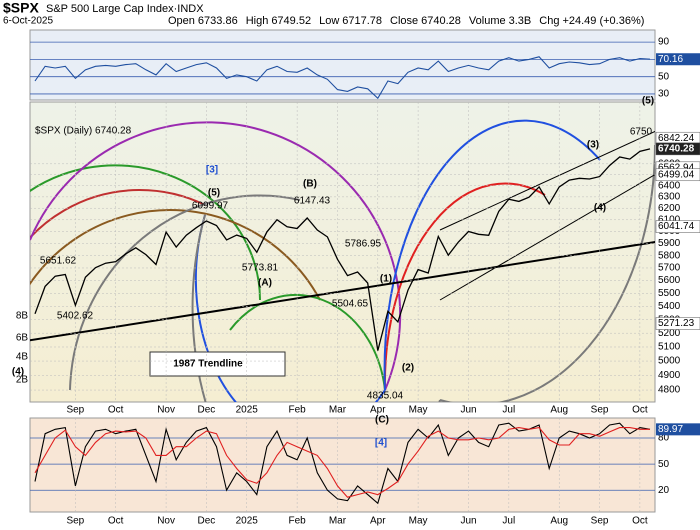  I want to click on date: 6-Oct-2025, so click(28, 21).